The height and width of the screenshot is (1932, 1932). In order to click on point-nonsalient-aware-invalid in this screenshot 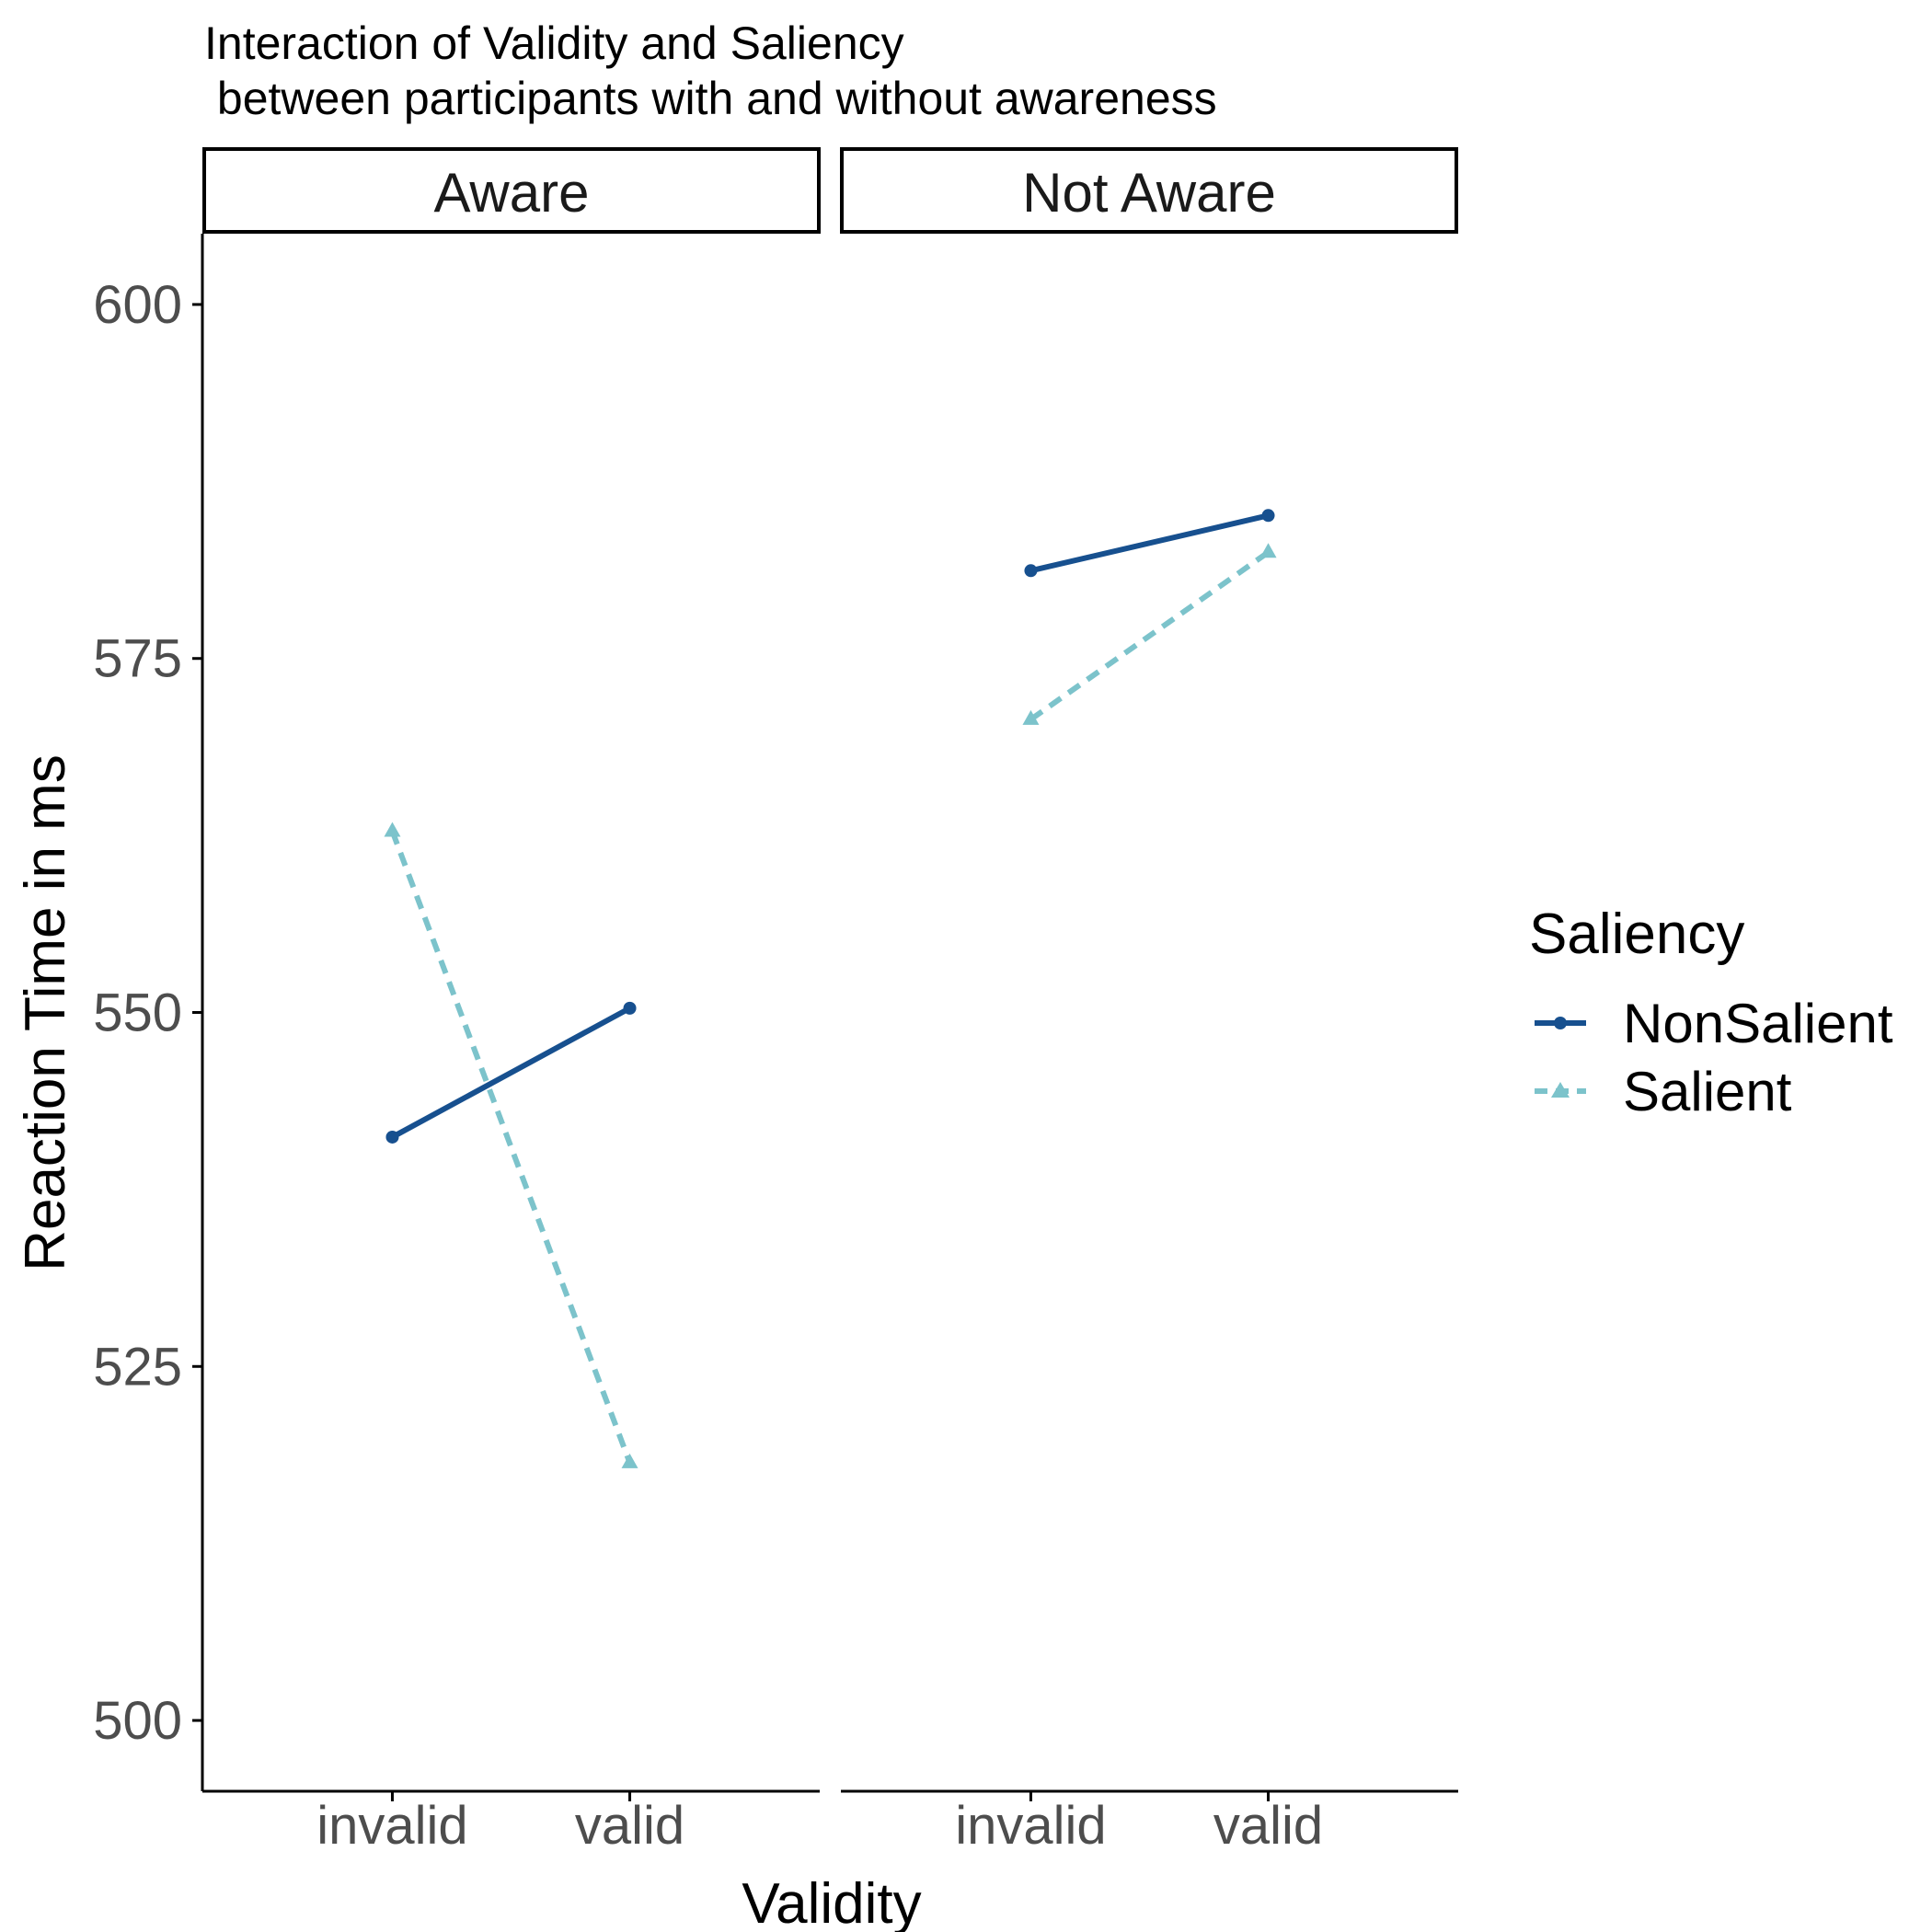, I will do `click(392, 1137)`.